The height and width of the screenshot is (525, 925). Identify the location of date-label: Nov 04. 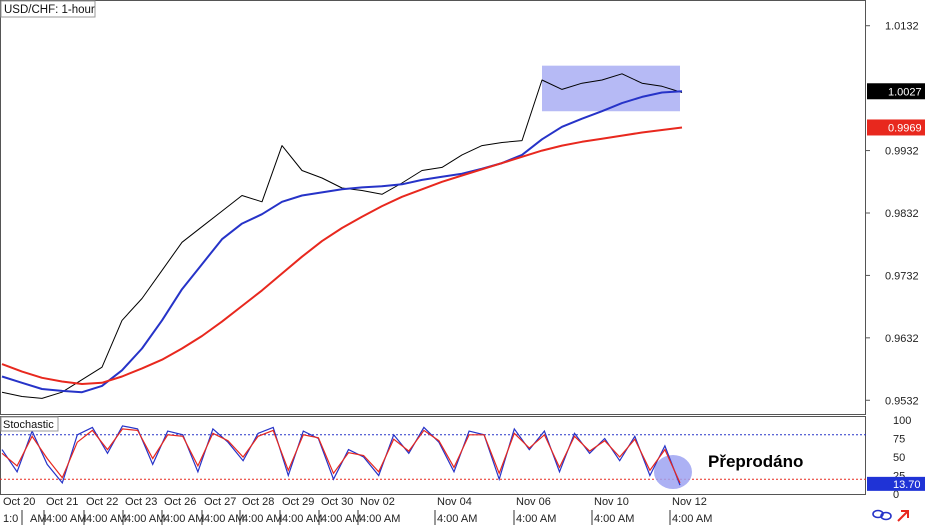
(454, 502).